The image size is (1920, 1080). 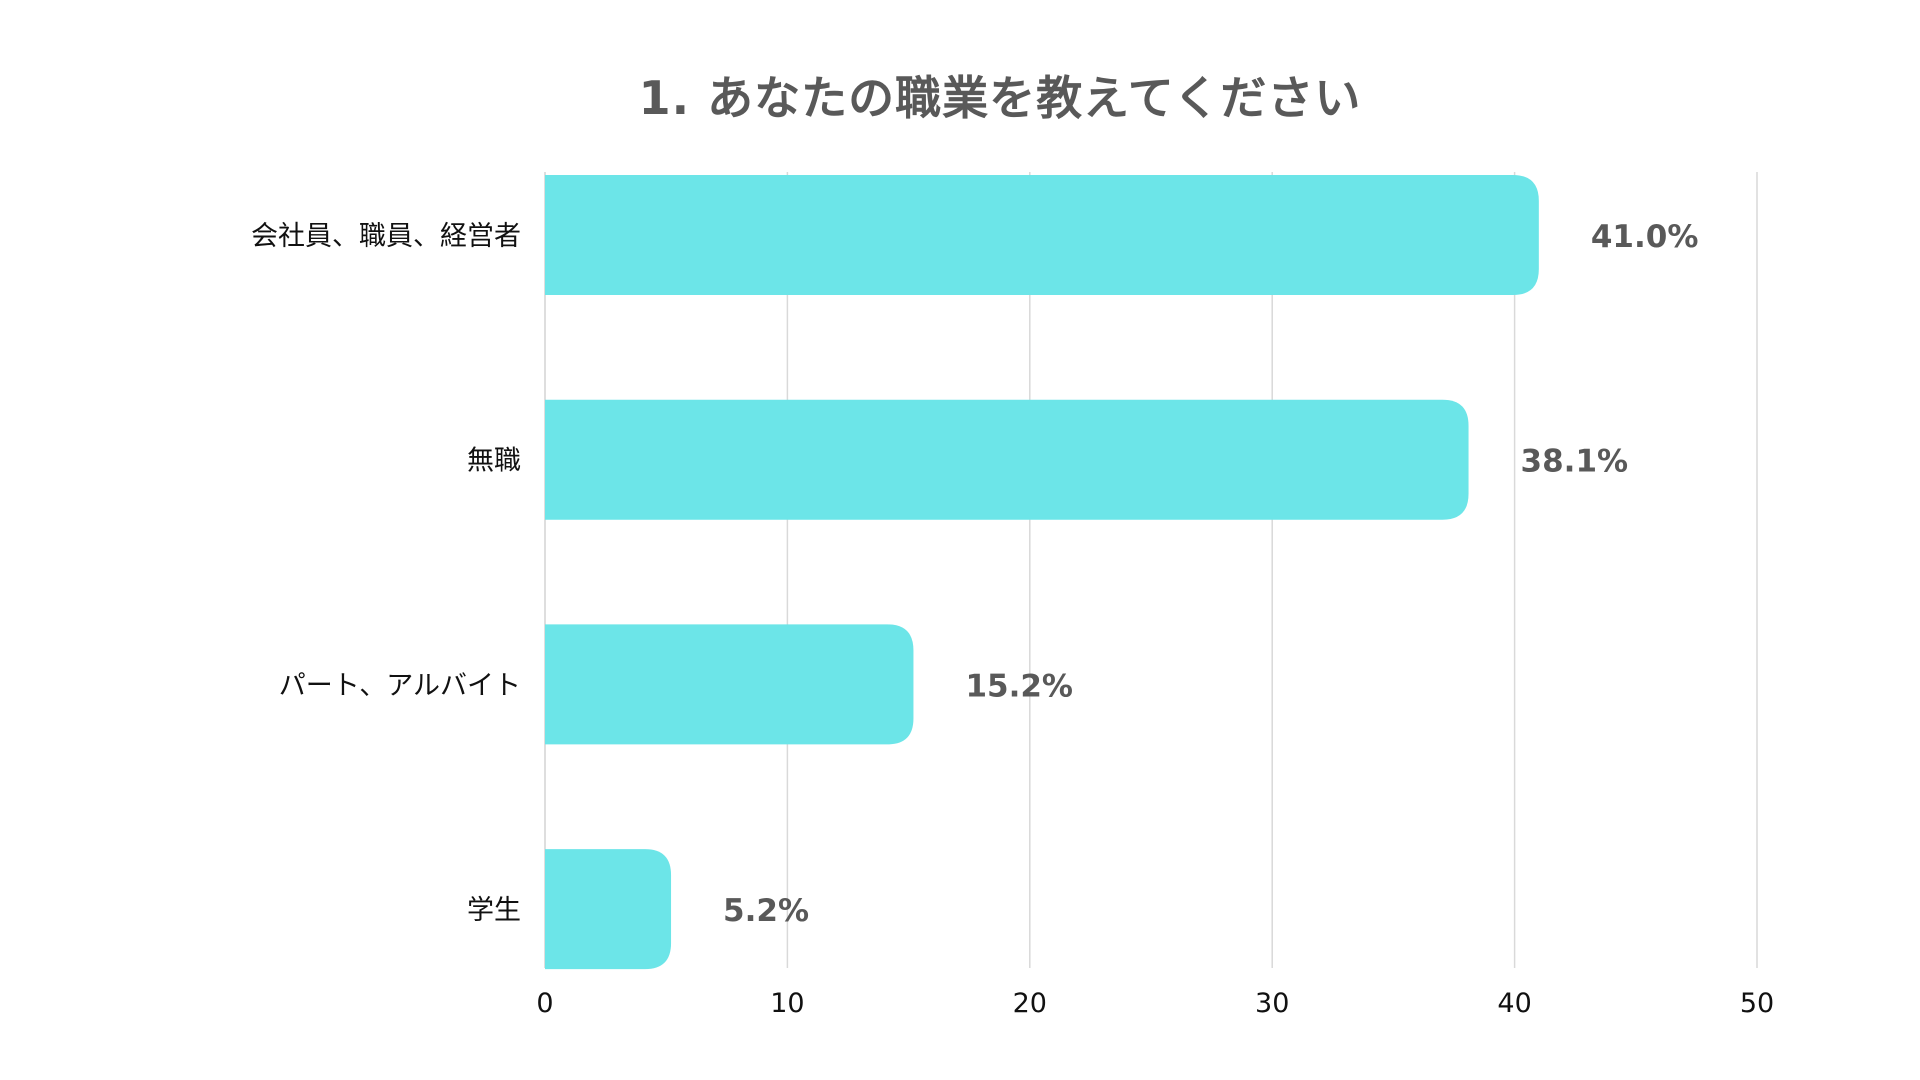 What do you see at coordinates (494, 461) in the screenshot?
I see `category-label-1: 無職` at bounding box center [494, 461].